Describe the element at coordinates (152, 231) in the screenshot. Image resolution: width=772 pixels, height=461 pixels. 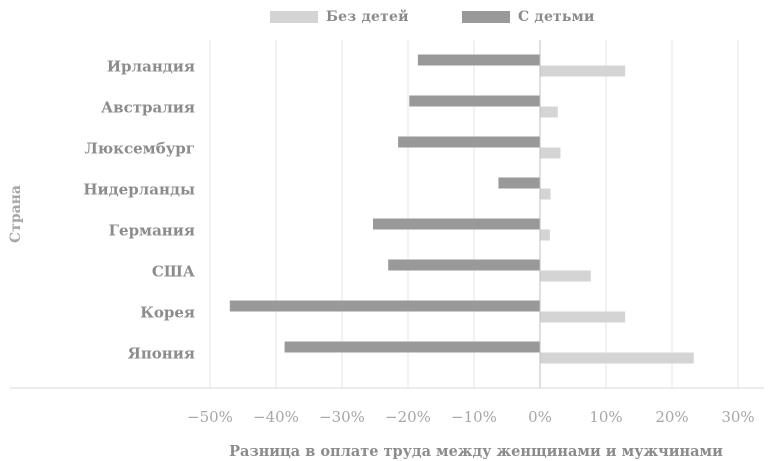
I see `category-label: Германия` at that location.